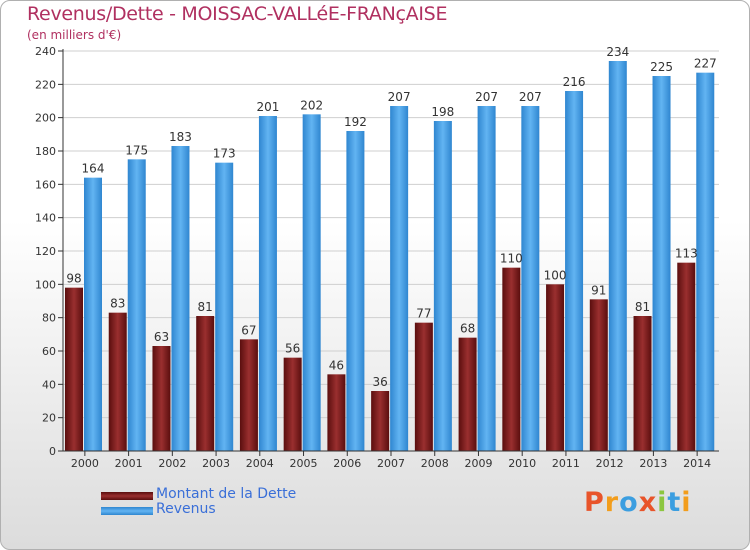 This screenshot has width=750, height=550. I want to click on y-tick-label: 160, so click(45, 184).